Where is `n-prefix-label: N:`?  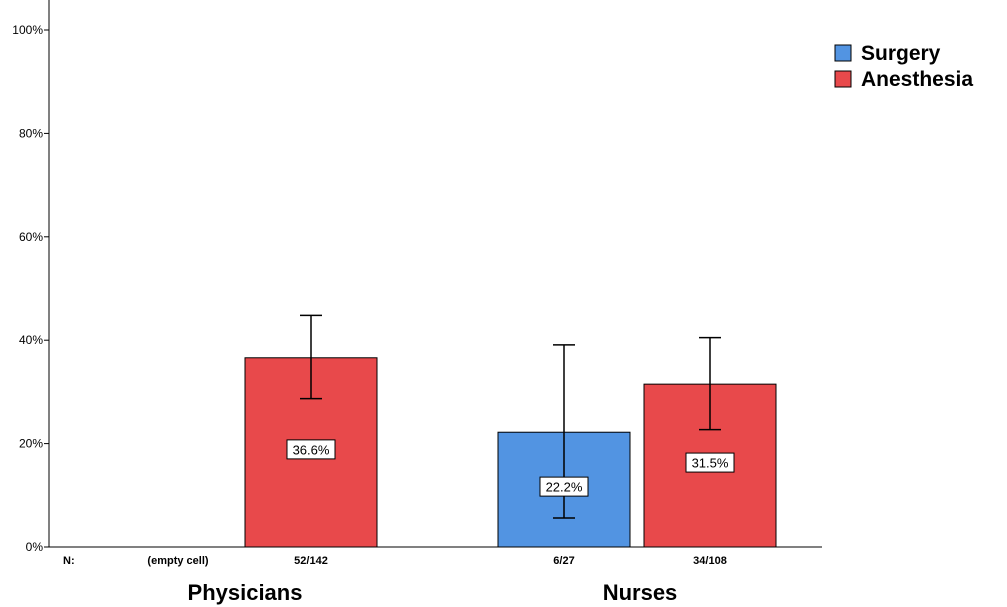
n-prefix-label: N: is located at coordinates (69, 561).